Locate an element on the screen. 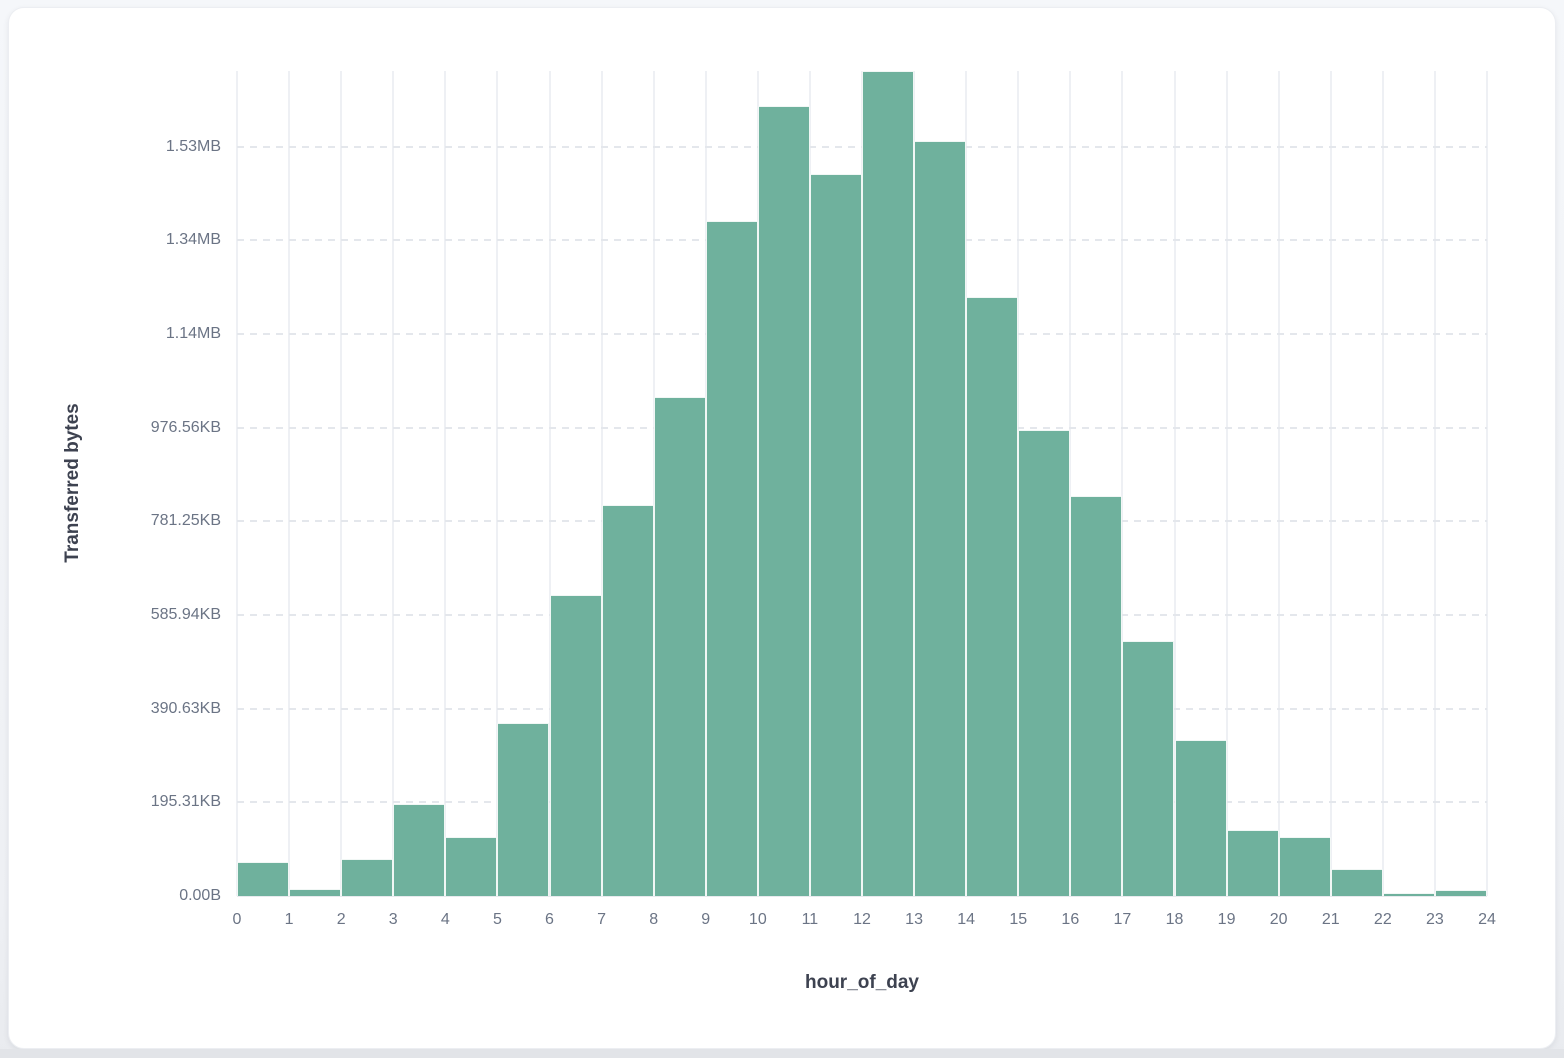 The image size is (1564, 1058). x-tick-label: 23 is located at coordinates (1435, 919).